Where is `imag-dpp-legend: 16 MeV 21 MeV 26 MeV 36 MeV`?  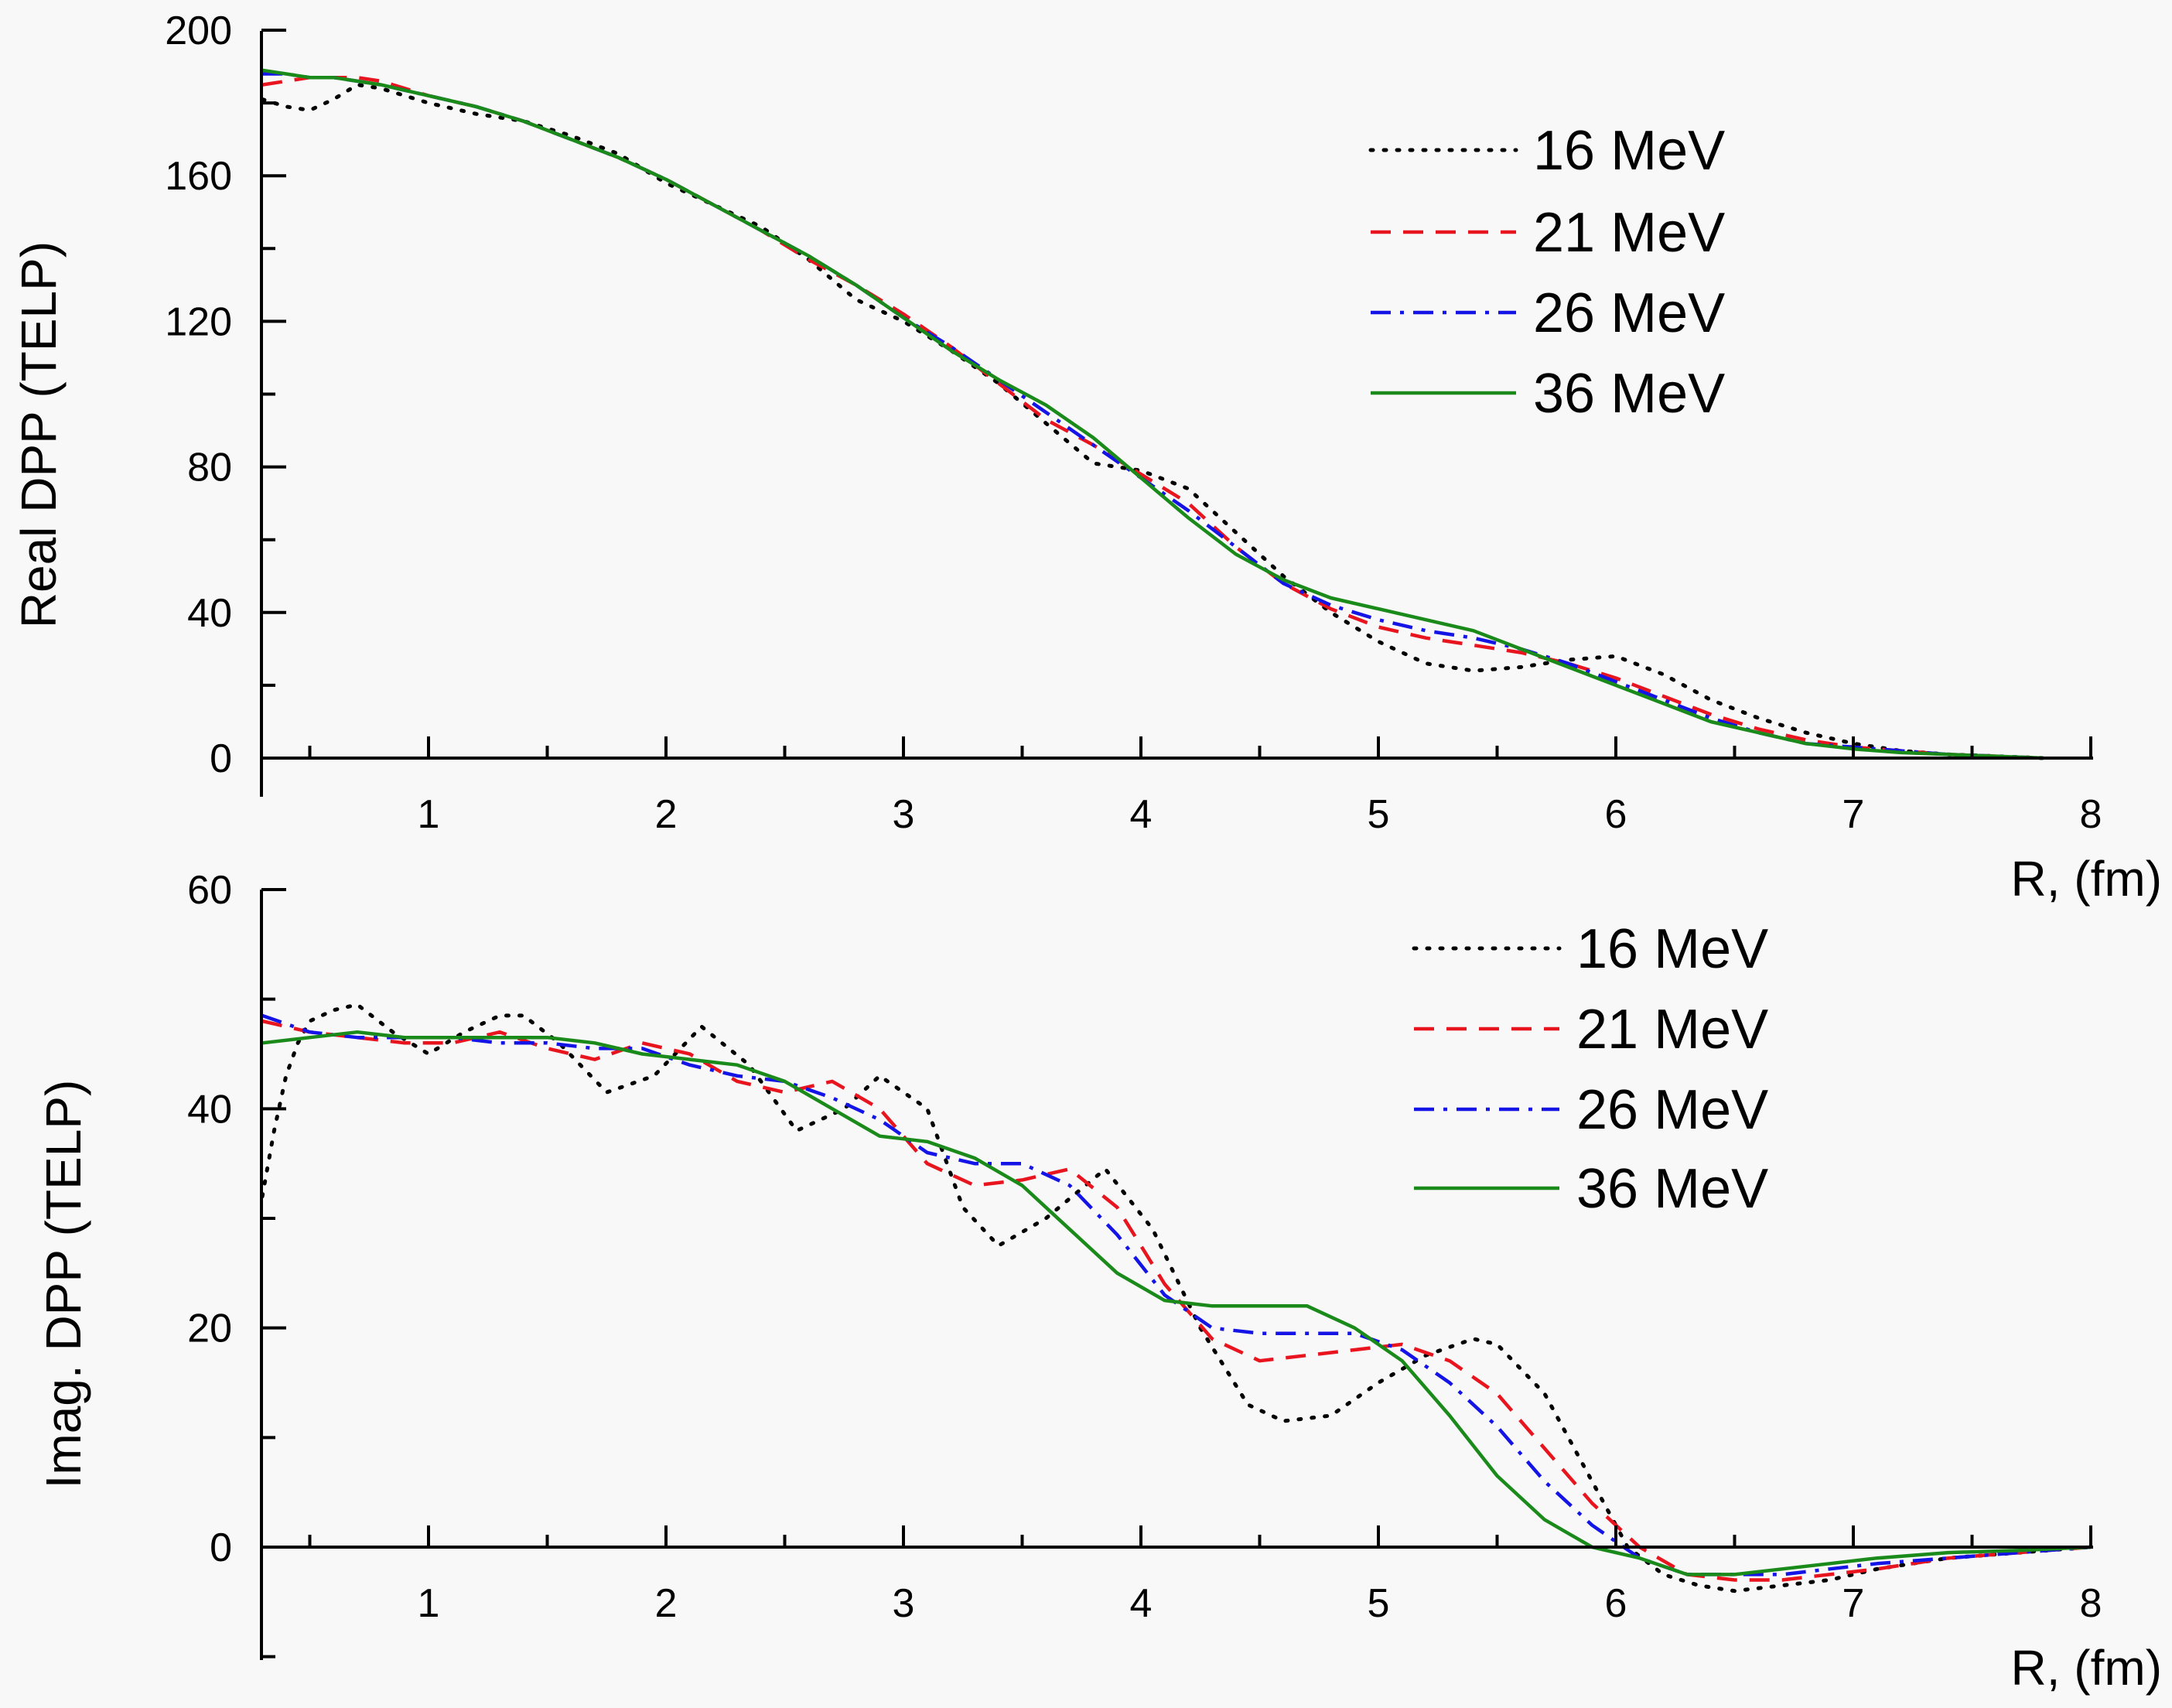 imag-dpp-legend: 16 MeV 21 MeV 26 MeV 36 MeV is located at coordinates (1590, 1069).